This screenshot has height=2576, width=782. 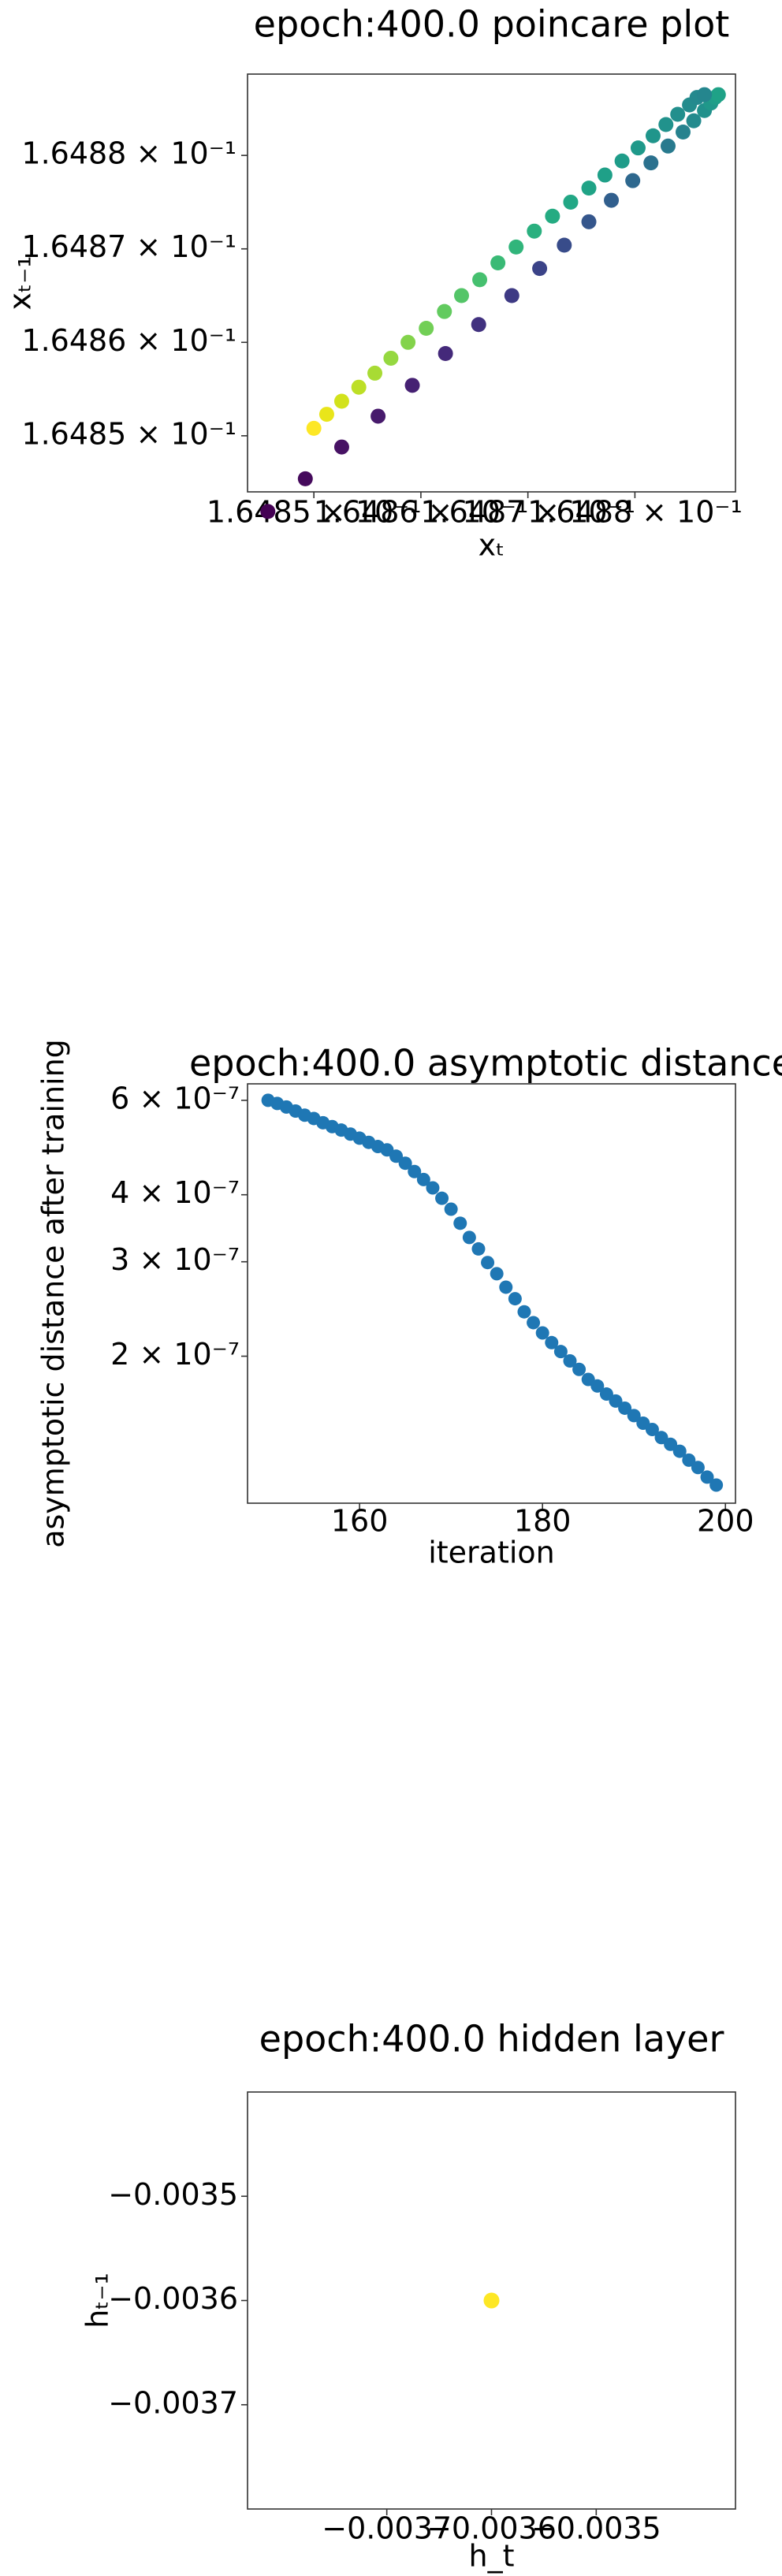 What do you see at coordinates (422, 512) in the screenshot?
I see `x-tick-label: 1.6486 × 10⁻¹` at bounding box center [422, 512].